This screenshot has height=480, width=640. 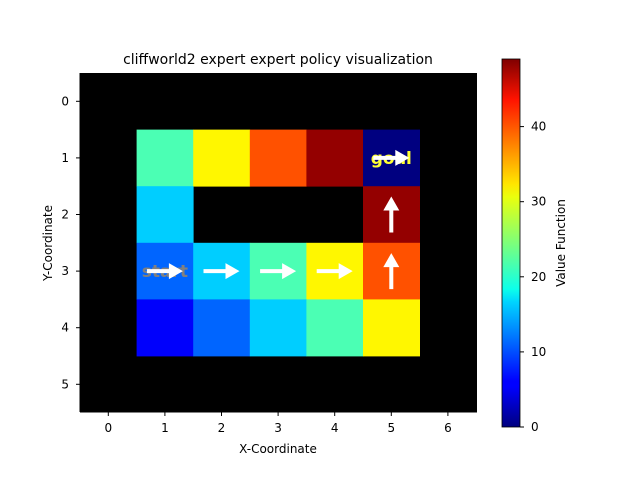 I want to click on colorbar: 0 10 20 30 40 Value Function, so click(x=534, y=246).